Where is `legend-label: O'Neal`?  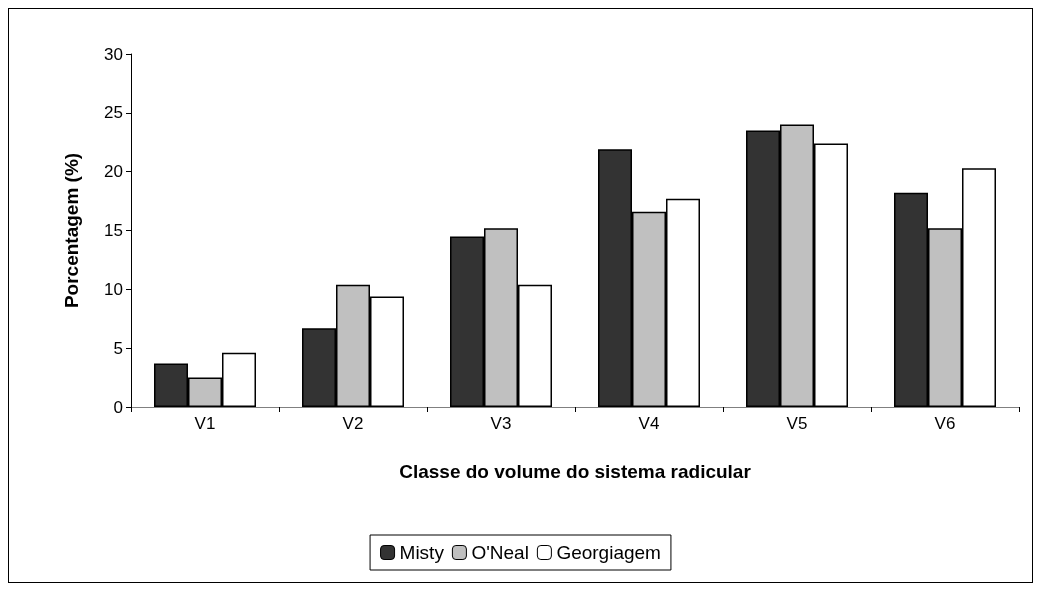
legend-label: O'Neal is located at coordinates (500, 552).